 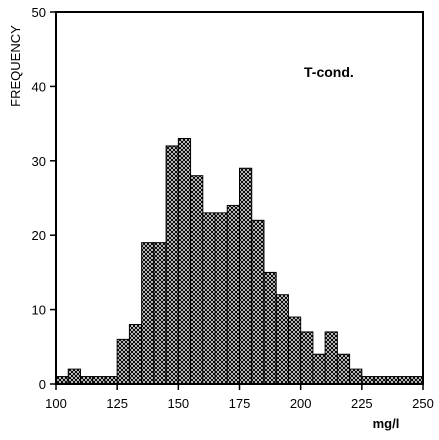 I want to click on x-axis-ticks: 100 125 150 175 200 225 250, so click(x=239, y=397).